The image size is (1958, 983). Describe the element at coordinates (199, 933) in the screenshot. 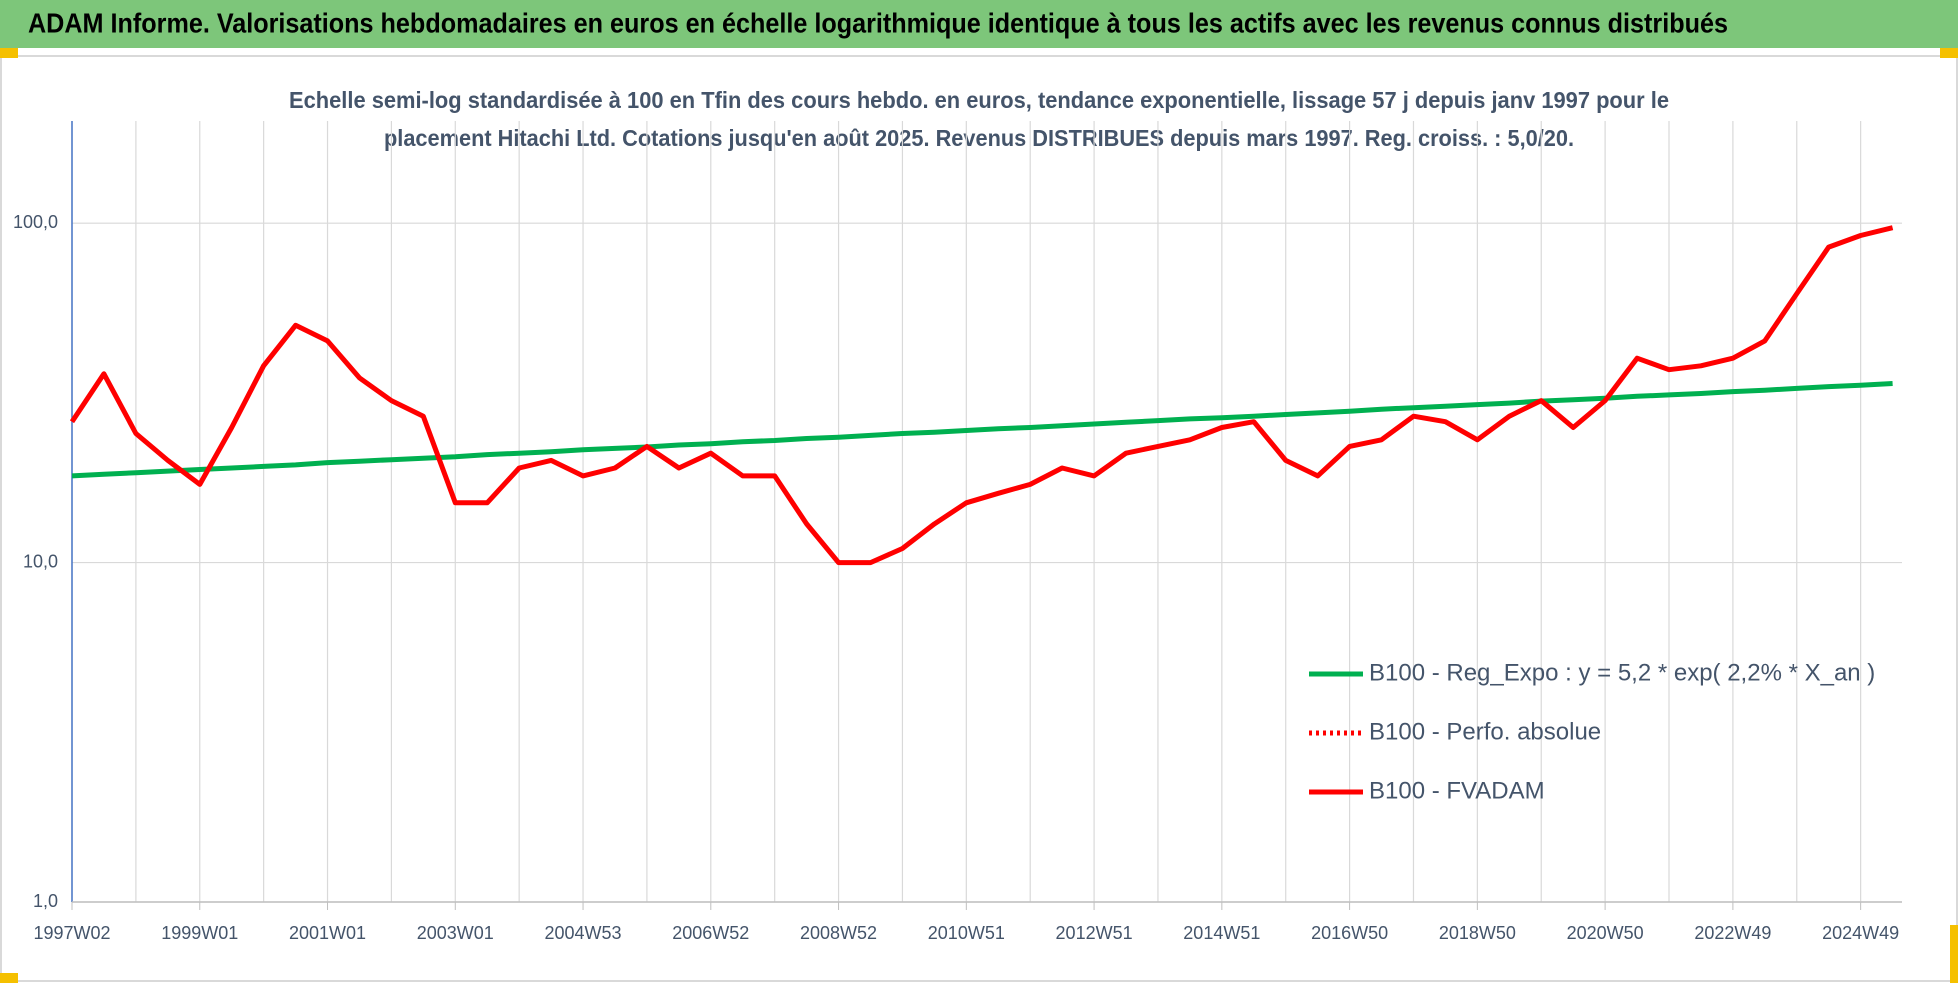

I see `x-tick-label: 1999W01` at that location.